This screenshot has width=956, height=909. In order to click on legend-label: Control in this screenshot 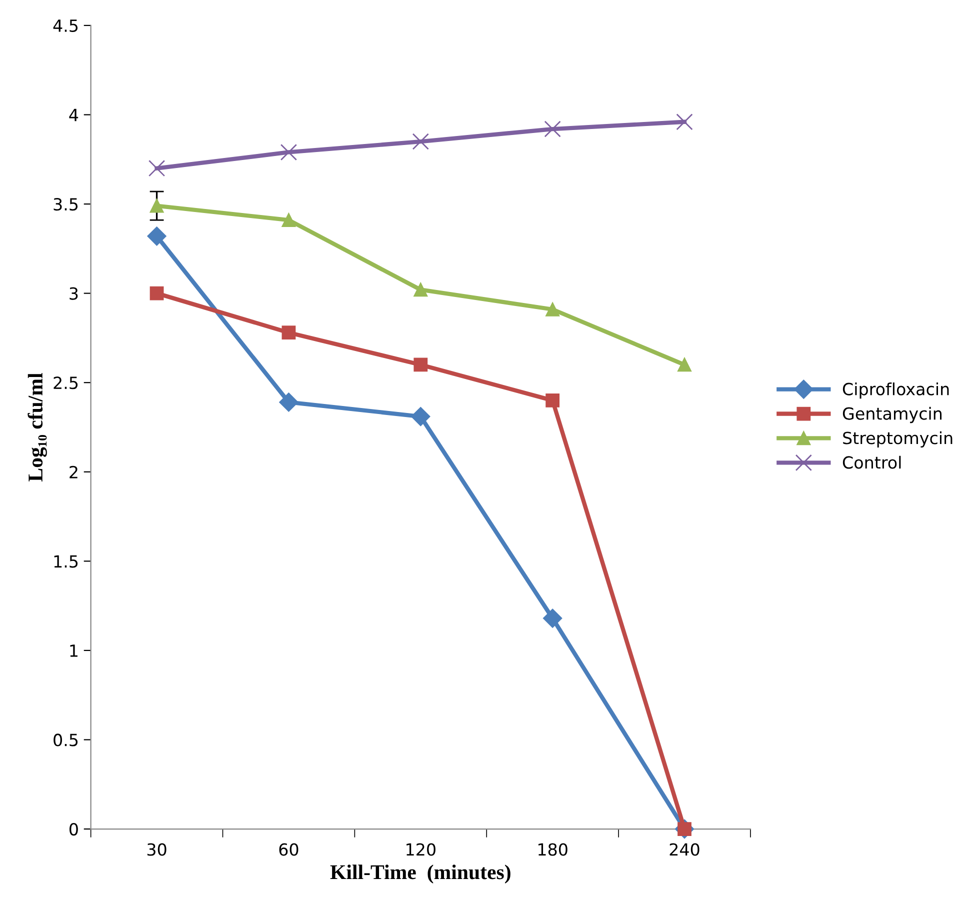, I will do `click(871, 462)`.